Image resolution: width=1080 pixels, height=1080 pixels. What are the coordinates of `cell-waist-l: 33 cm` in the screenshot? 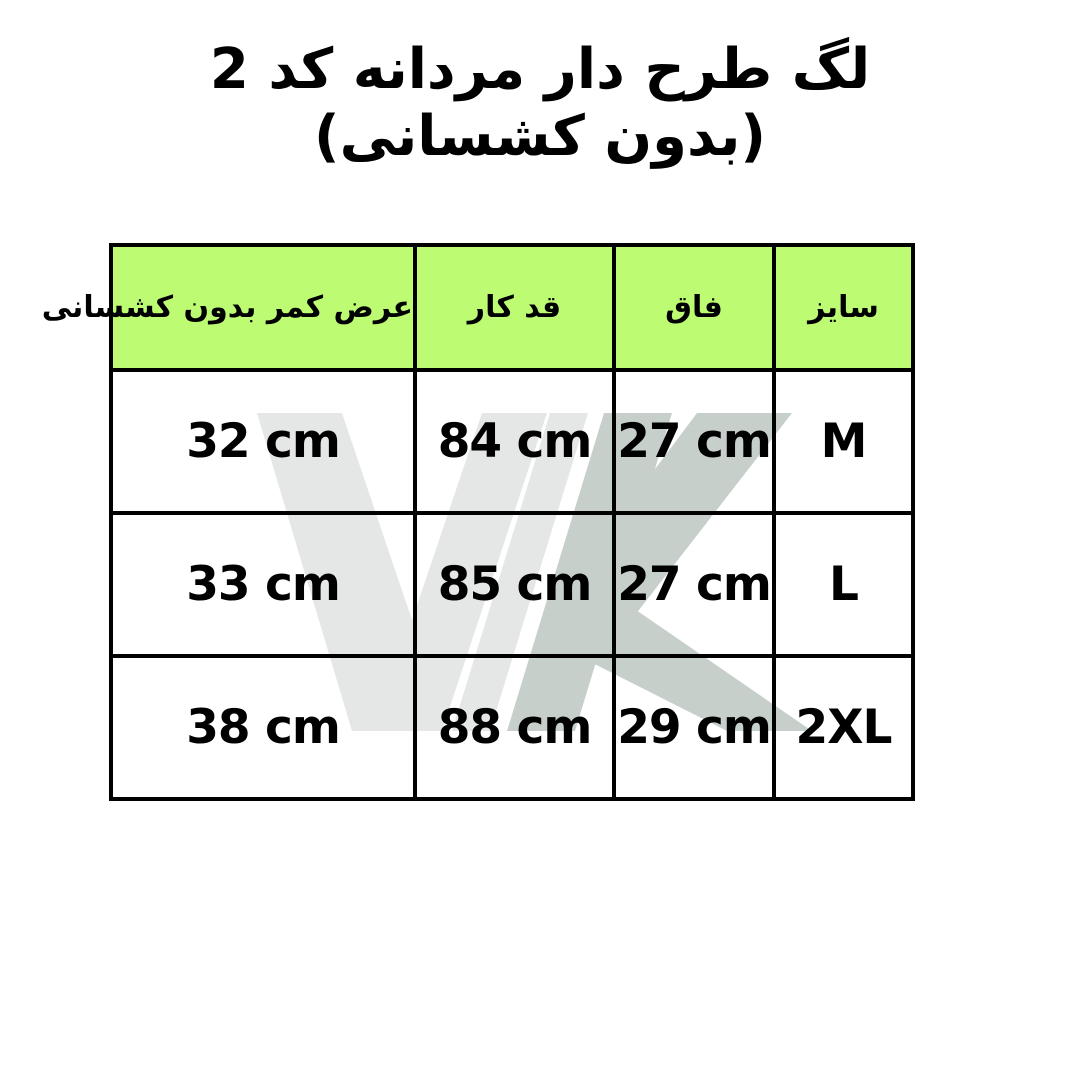 It's located at (263, 584).